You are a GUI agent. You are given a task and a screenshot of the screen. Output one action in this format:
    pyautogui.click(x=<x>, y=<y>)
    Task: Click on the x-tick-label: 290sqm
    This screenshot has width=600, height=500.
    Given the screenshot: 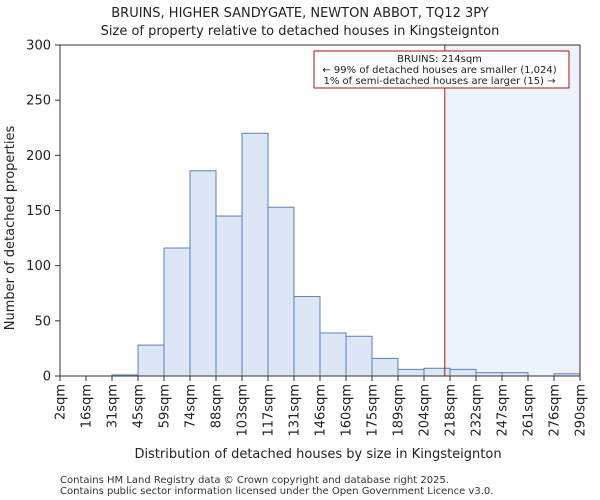 What is the action you would take?
    pyautogui.click(x=581, y=410)
    